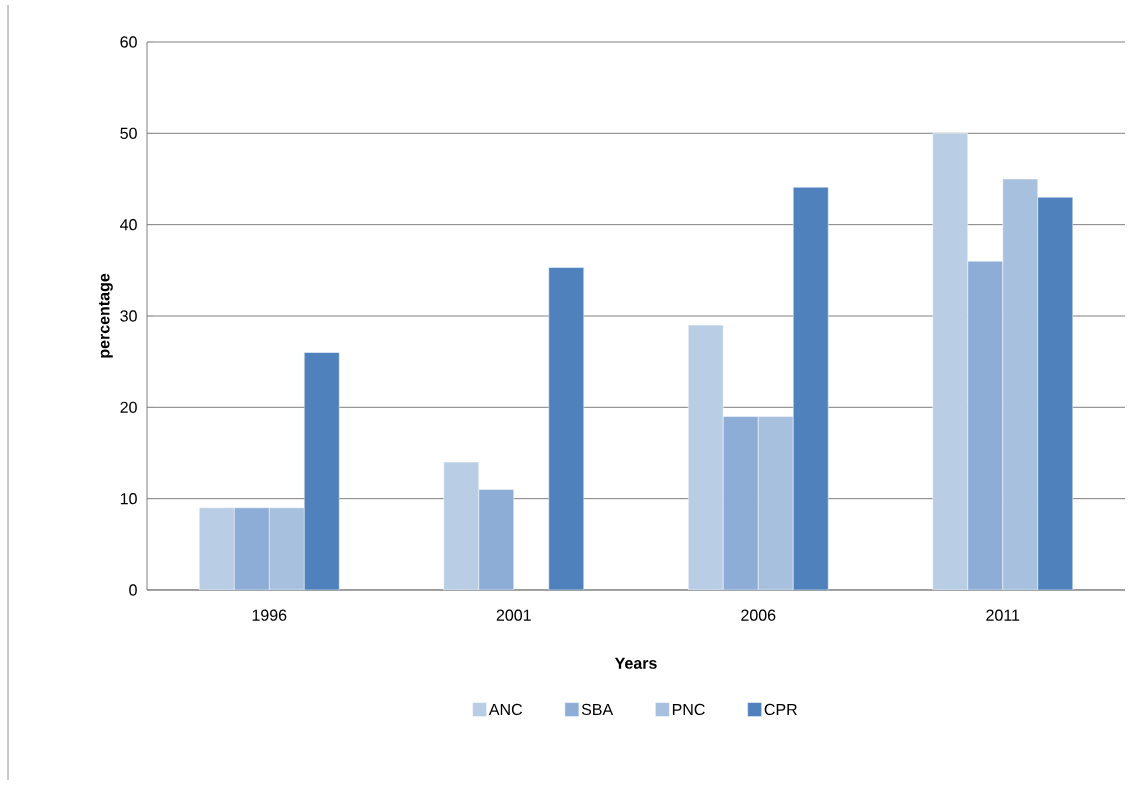 This screenshot has width=1140, height=785. What do you see at coordinates (635, 663) in the screenshot?
I see `x-axis-title: Years` at bounding box center [635, 663].